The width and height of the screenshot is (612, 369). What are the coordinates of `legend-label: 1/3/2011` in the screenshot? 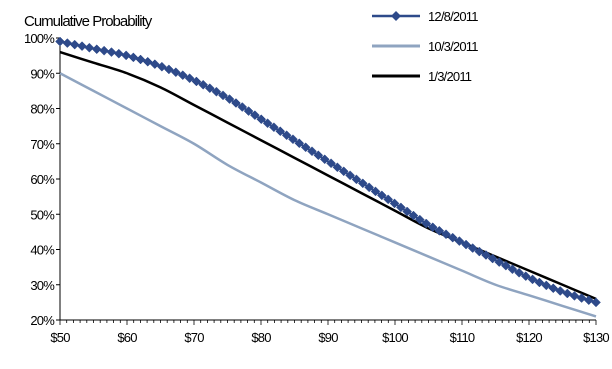 It's located at (450, 76).